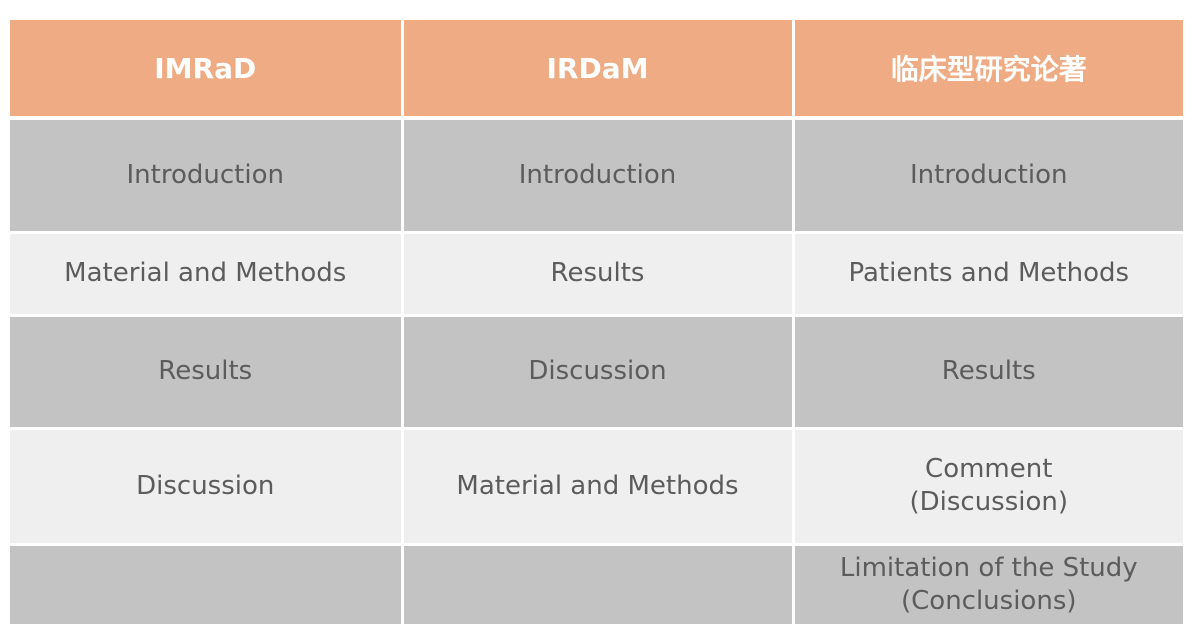 The image size is (1198, 638). I want to click on table-row: Limitation of the Study (Conclusions), so click(596, 584).